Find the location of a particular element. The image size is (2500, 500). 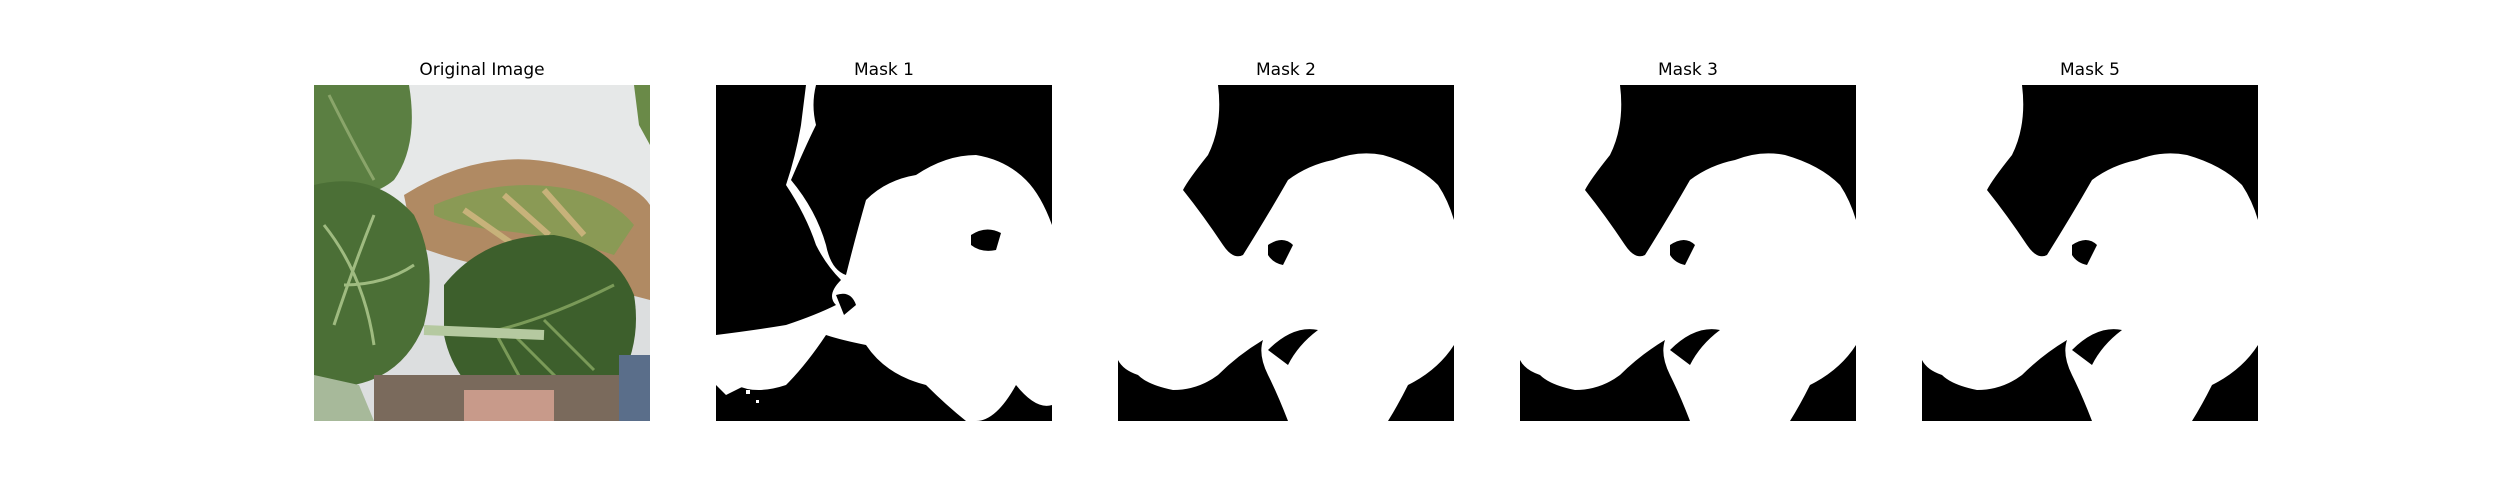

panel-title: Original Image is located at coordinates (482, 70).